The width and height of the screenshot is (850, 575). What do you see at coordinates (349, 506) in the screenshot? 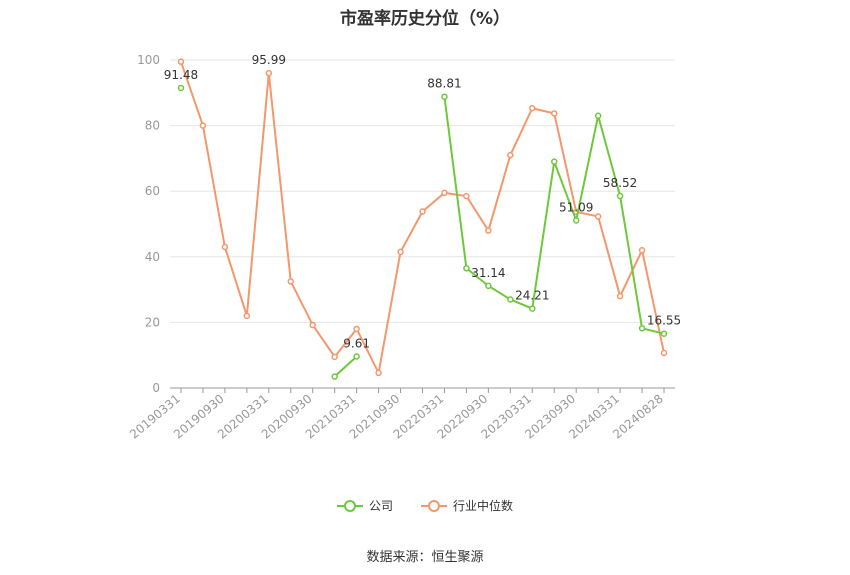
I see `legend-company-marker-icon` at bounding box center [349, 506].